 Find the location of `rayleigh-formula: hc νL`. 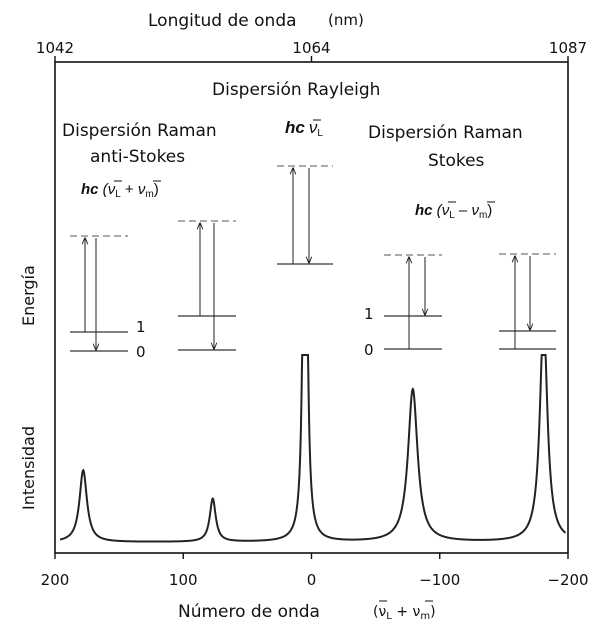

rayleigh-formula: hc νL is located at coordinates (304, 128).